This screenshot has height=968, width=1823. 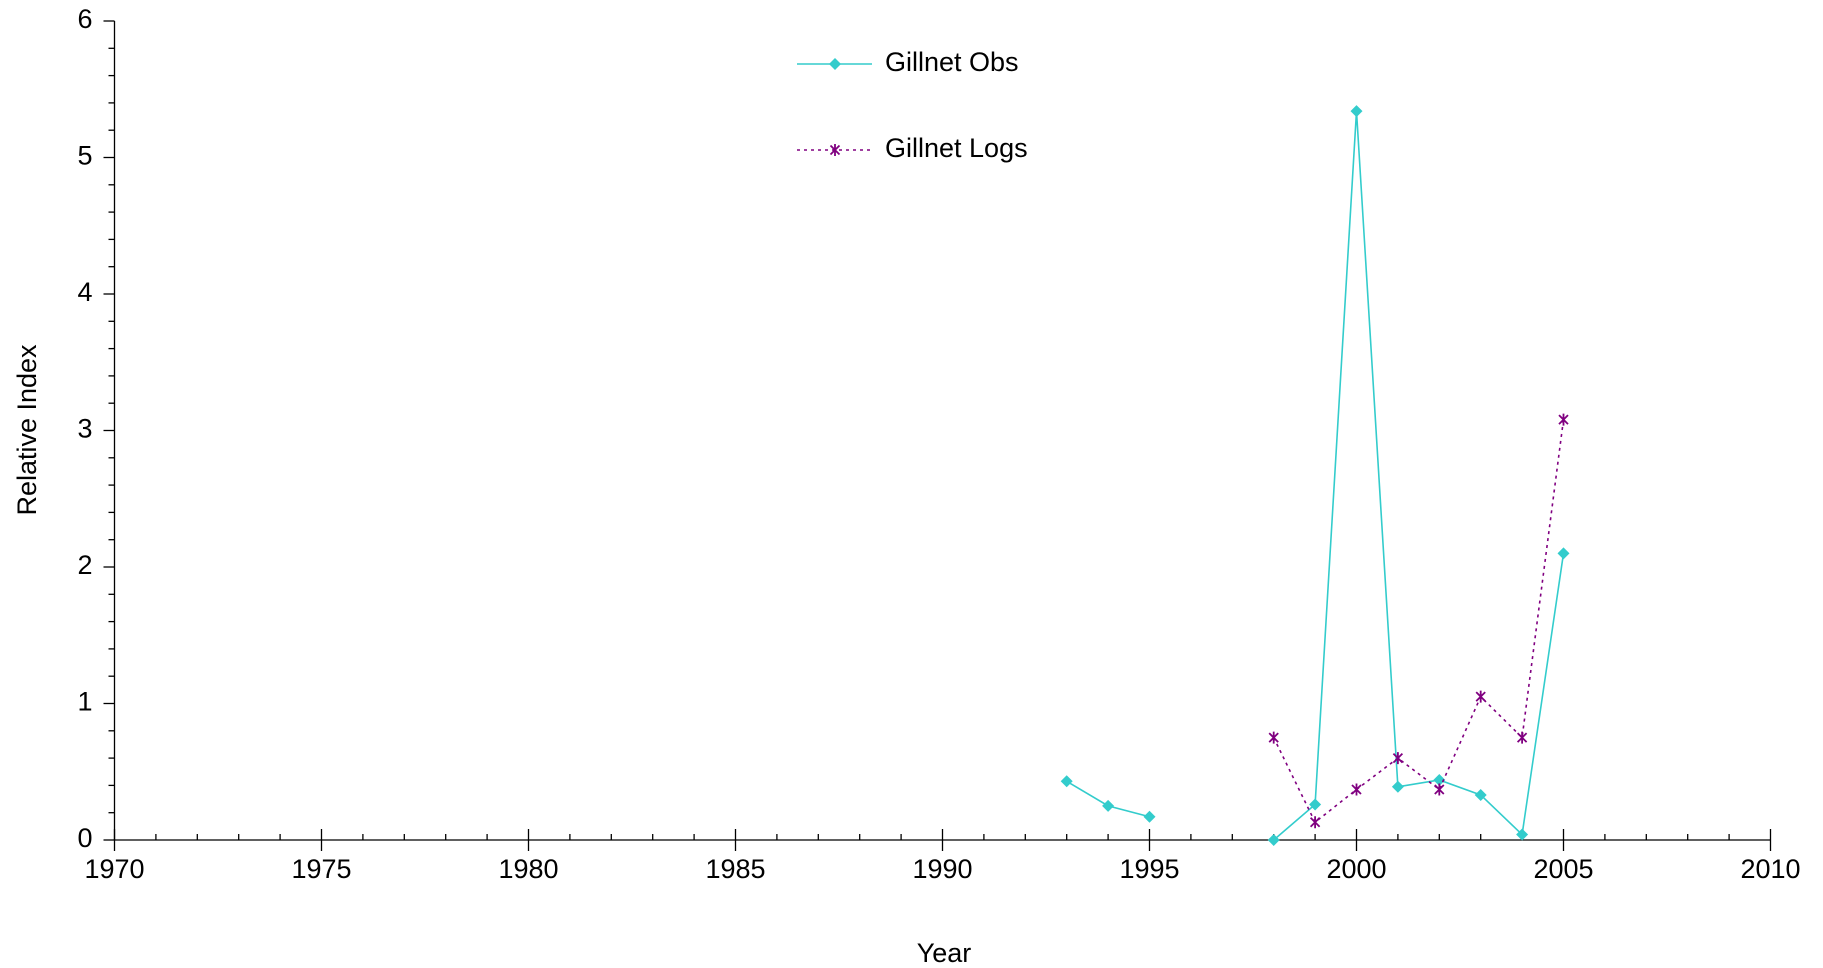 I want to click on x-tick-label: 2000, so click(x=1356, y=869).